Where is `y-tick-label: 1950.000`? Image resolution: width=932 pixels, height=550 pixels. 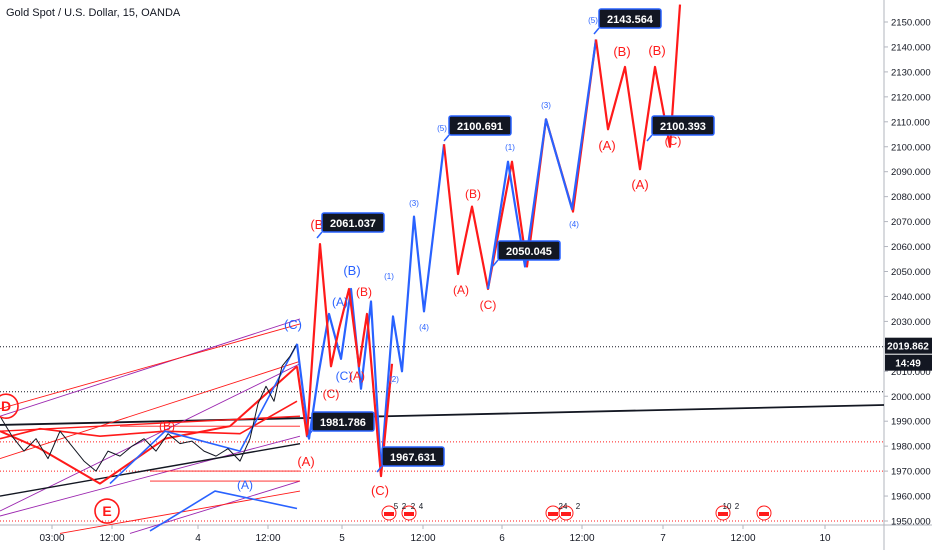 y-tick-label: 1950.000 is located at coordinates (911, 522).